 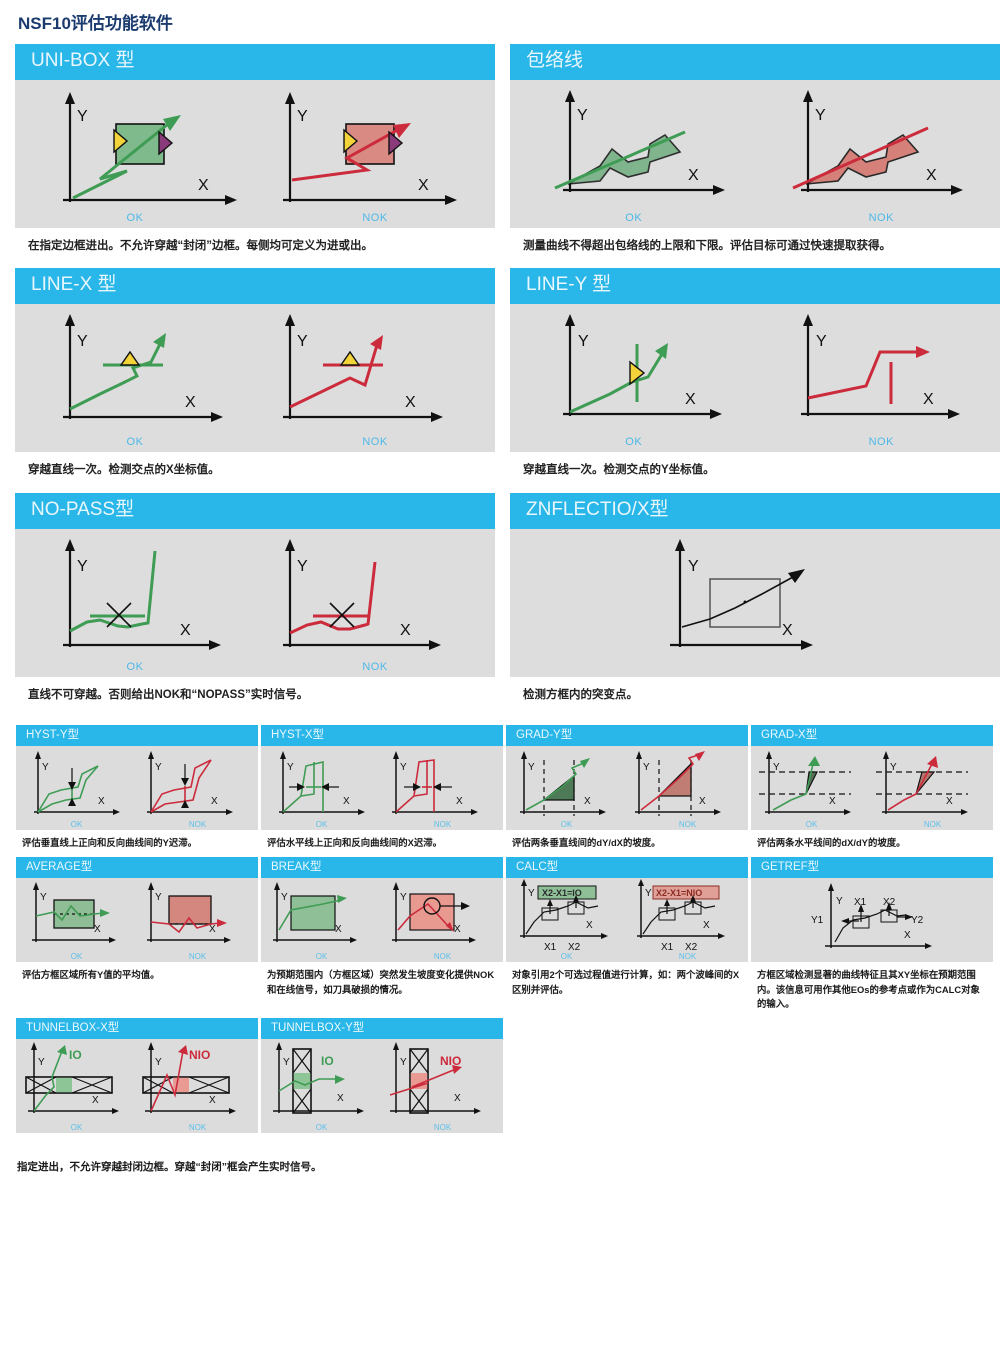 What do you see at coordinates (691, 947) in the screenshot?
I see `calc-nok-x2: X2` at bounding box center [691, 947].